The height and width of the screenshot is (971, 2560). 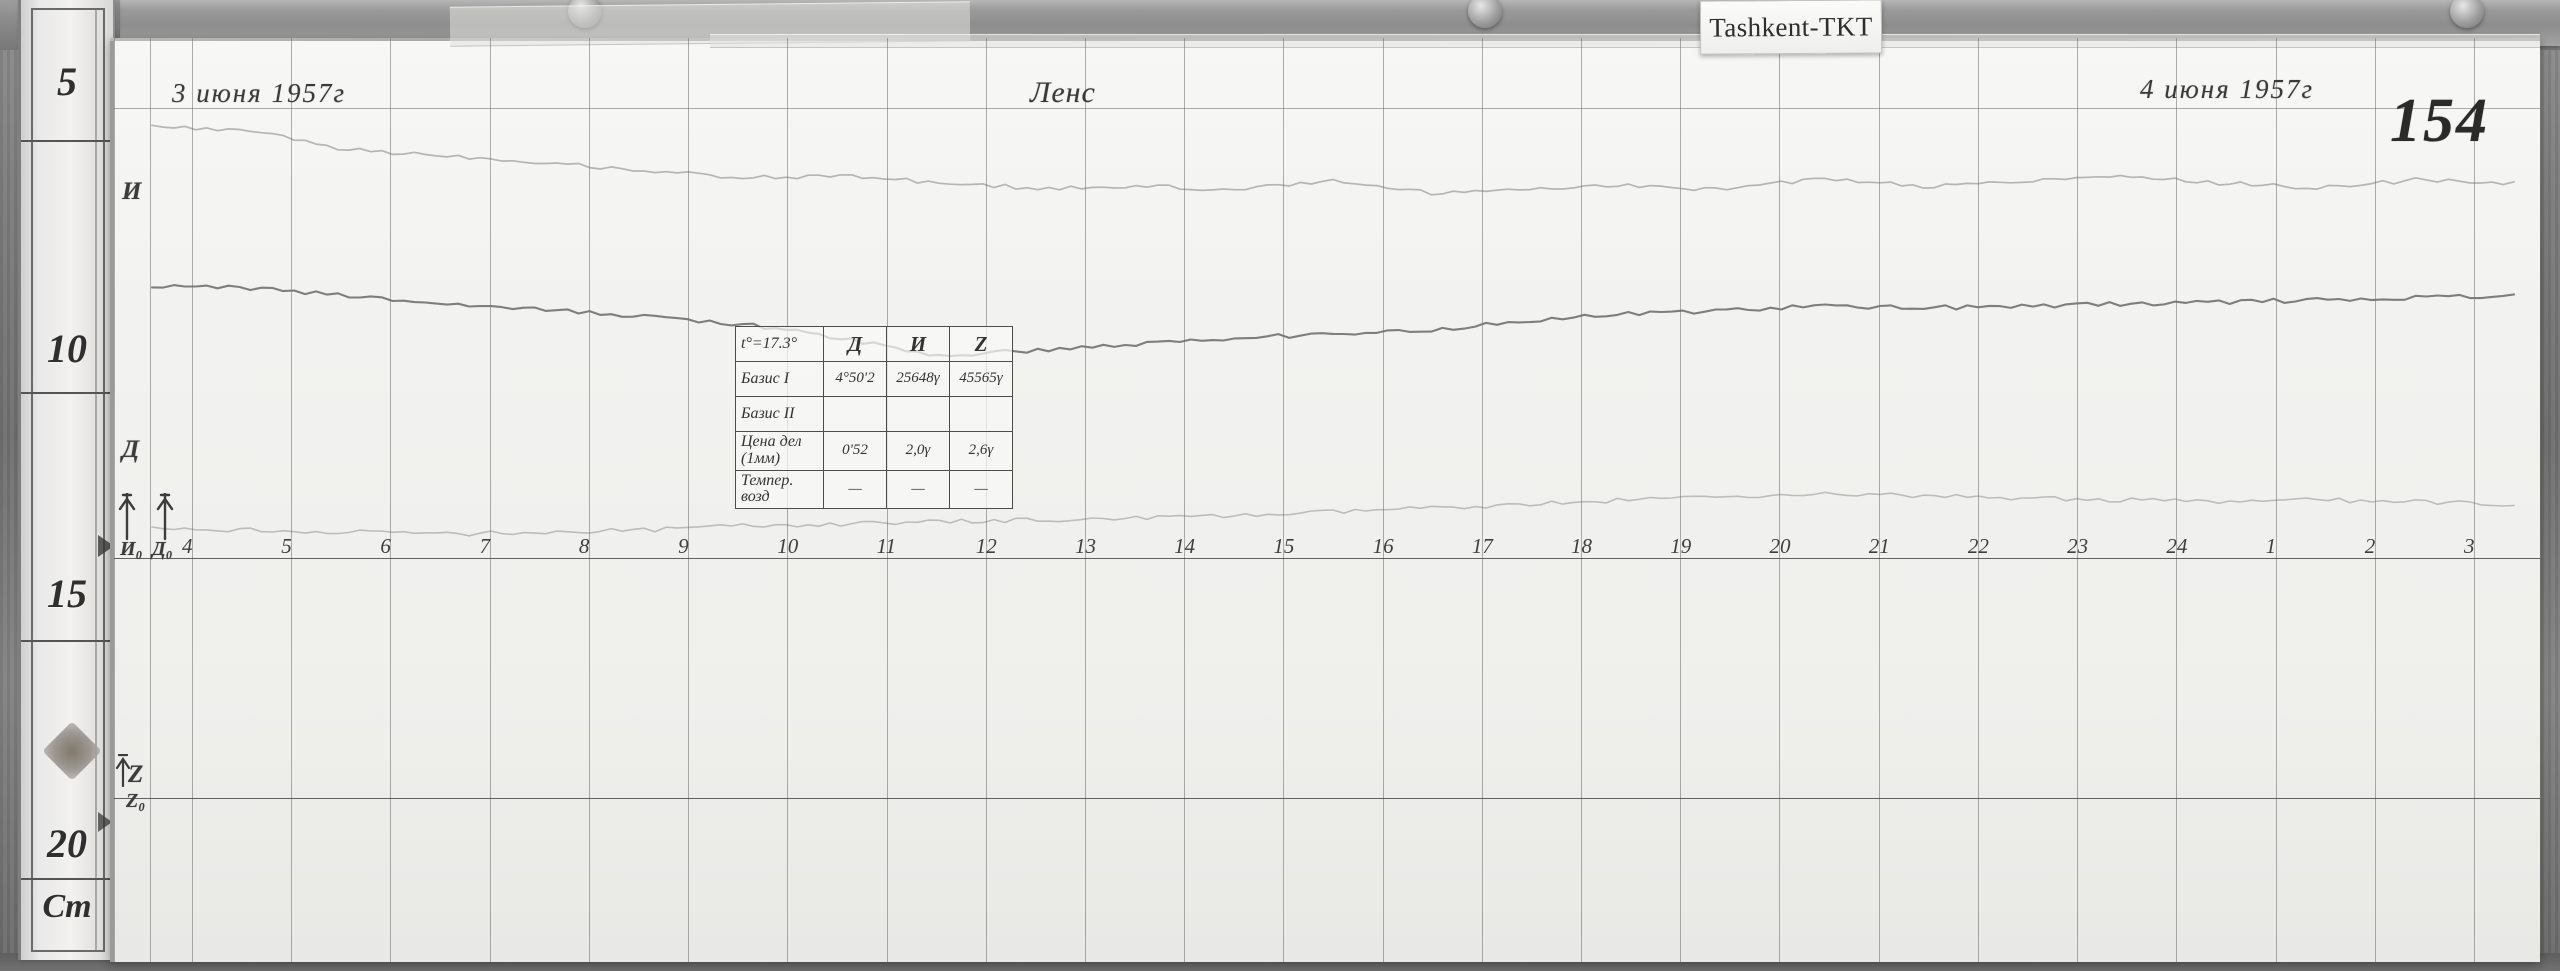 I want to click on hour-tick-label: 18, so click(x=1582, y=546).